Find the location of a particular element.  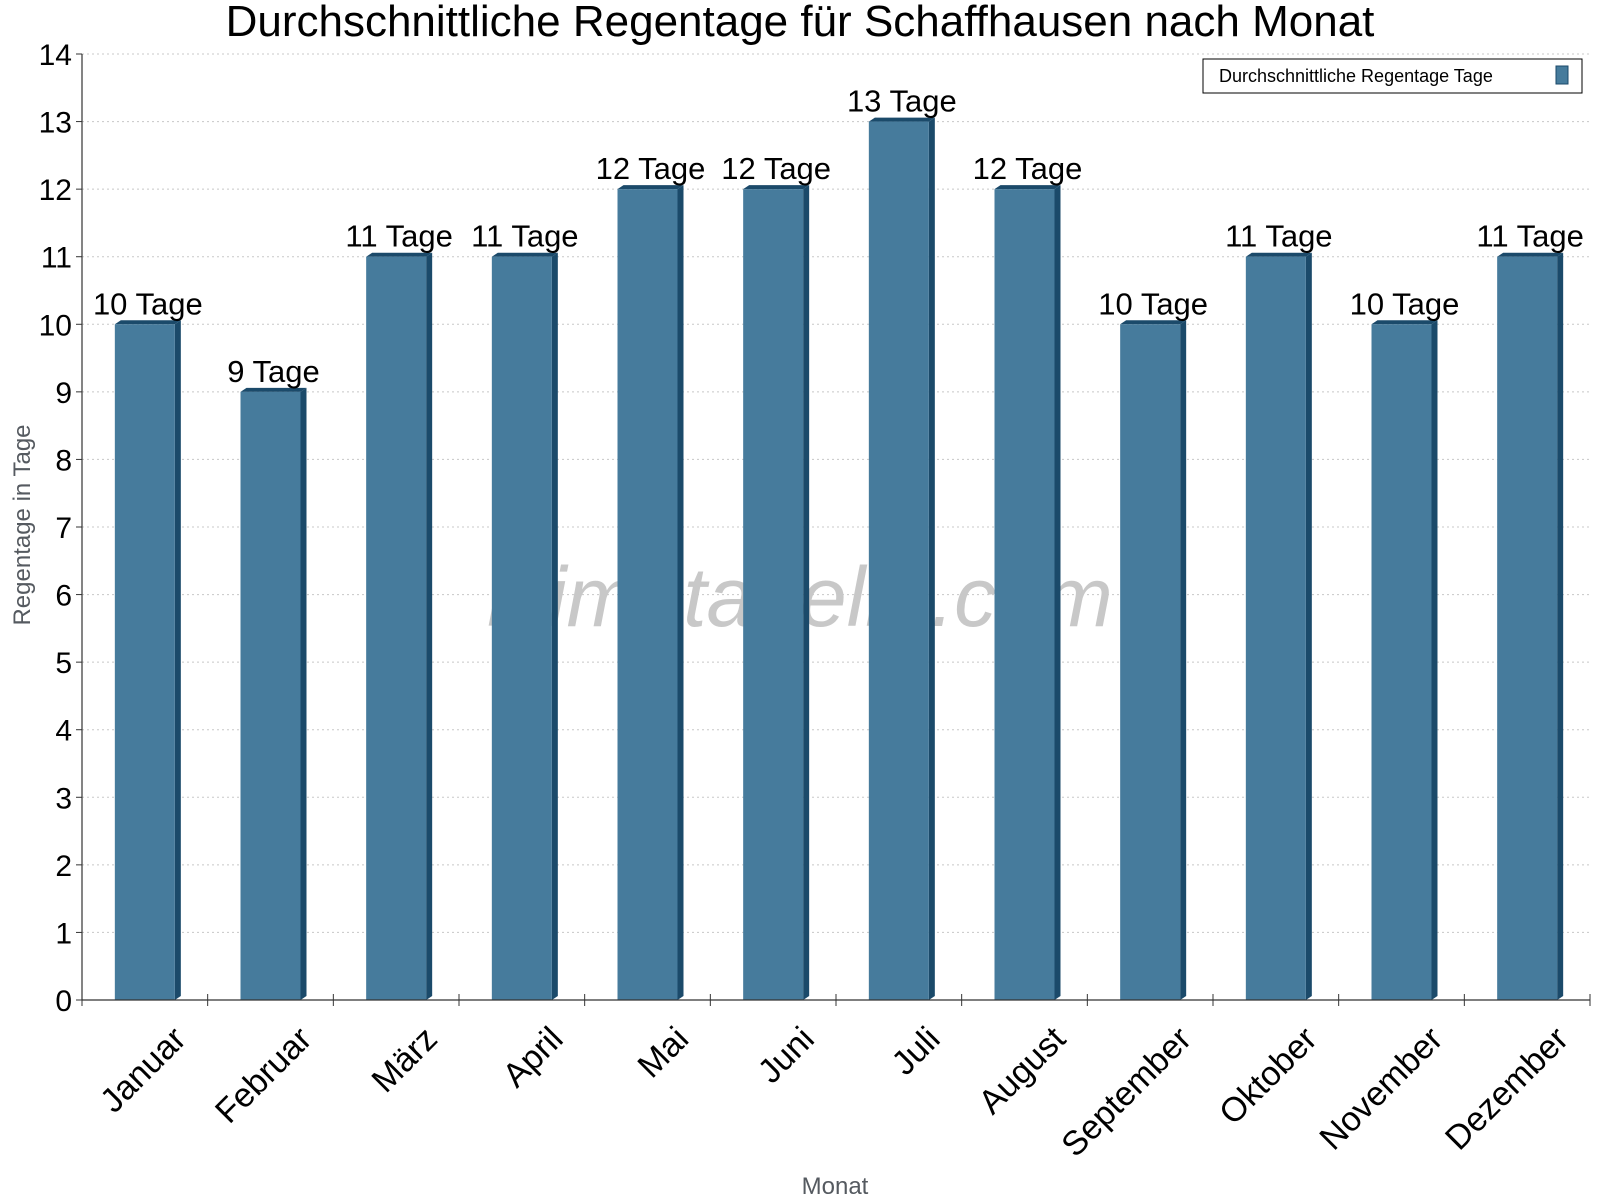

data-label: 9 Tage is located at coordinates (273, 371).